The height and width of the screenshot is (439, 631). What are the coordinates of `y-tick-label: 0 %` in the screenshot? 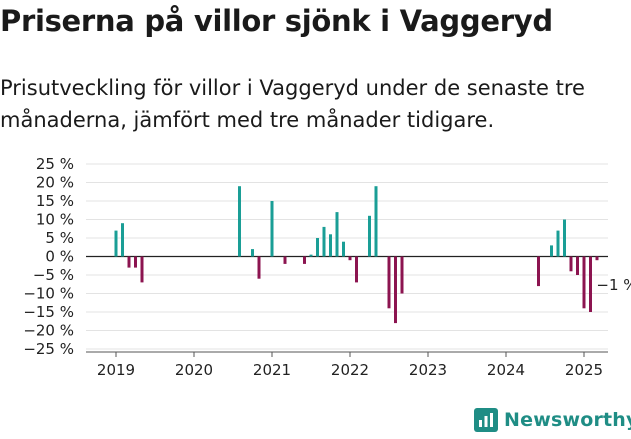 It's located at (59, 257).